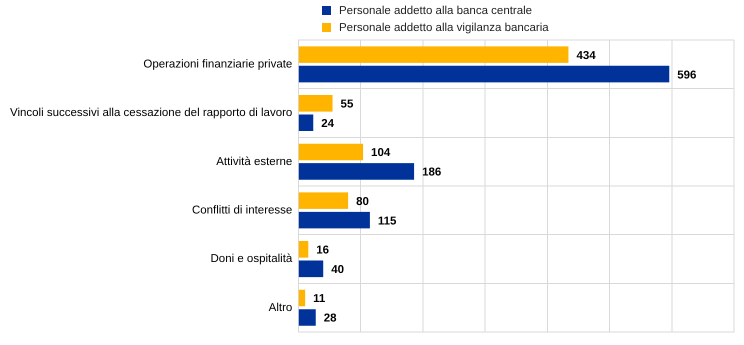  What do you see at coordinates (388, 221) in the screenshot?
I see `data-label: 115` at bounding box center [388, 221].